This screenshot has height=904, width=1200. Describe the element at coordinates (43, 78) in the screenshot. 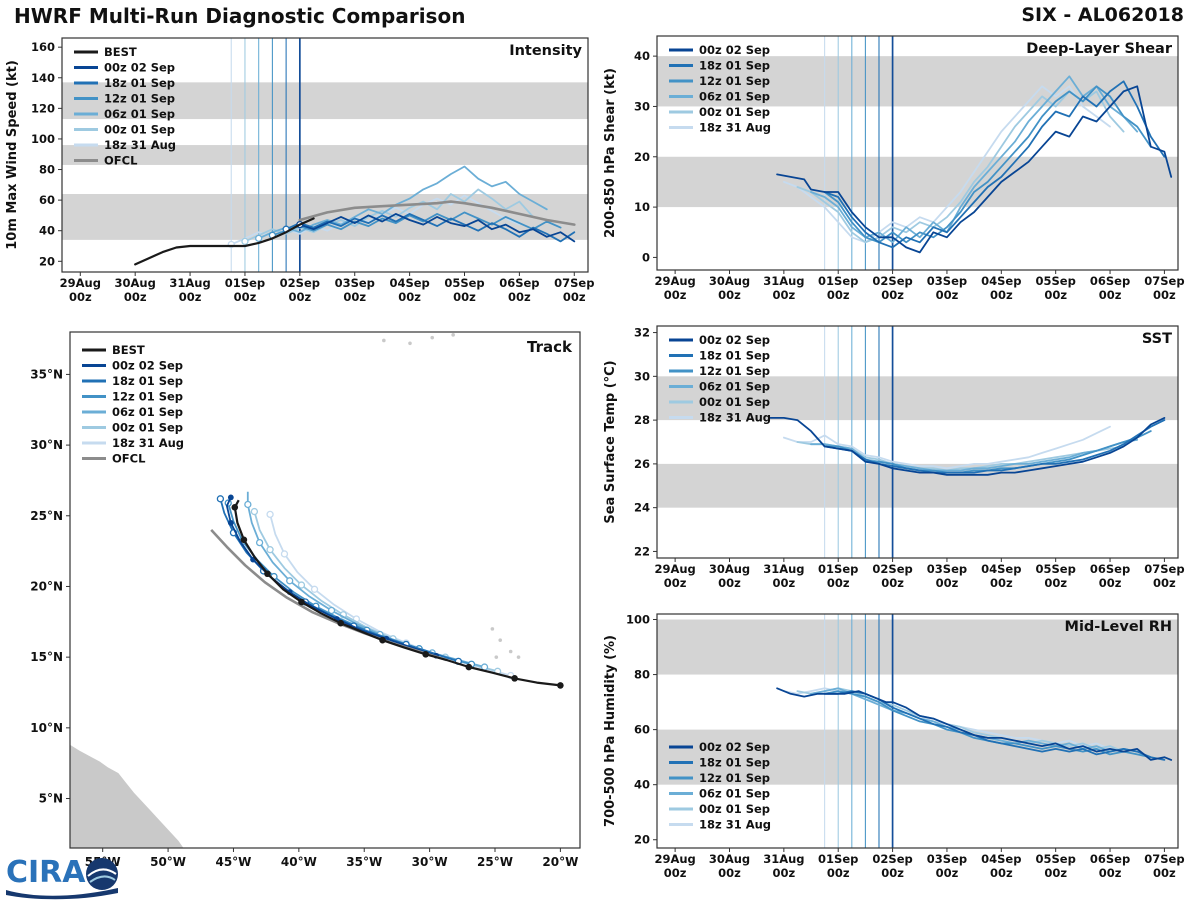

I see `svg-text: 140` at that location.